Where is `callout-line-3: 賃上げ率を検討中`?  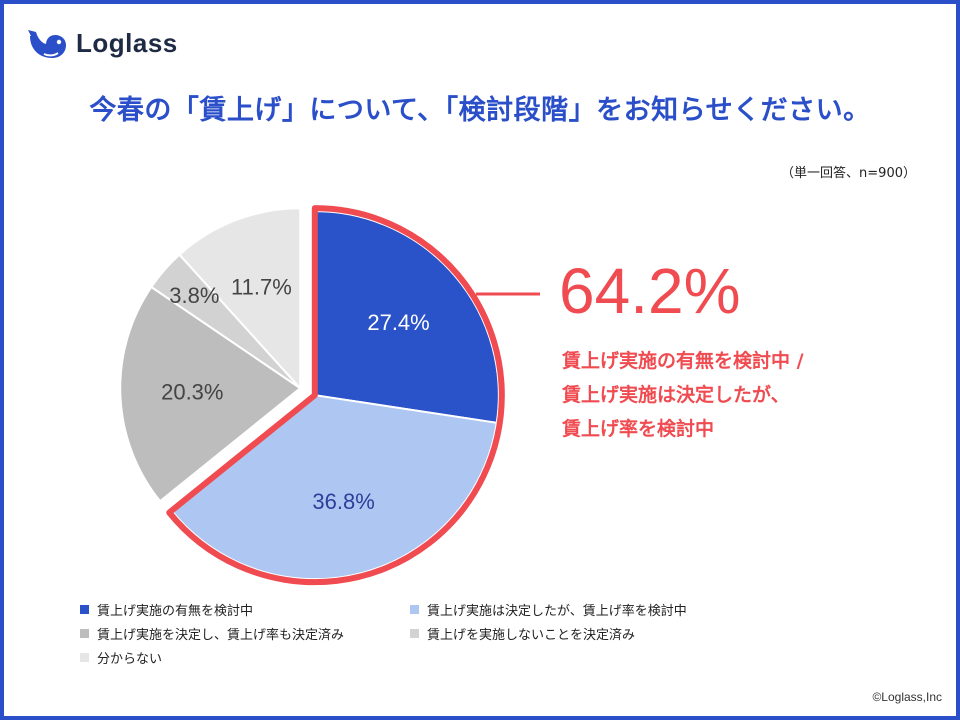 callout-line-3: 賃上げ率を検討中 is located at coordinates (638, 429).